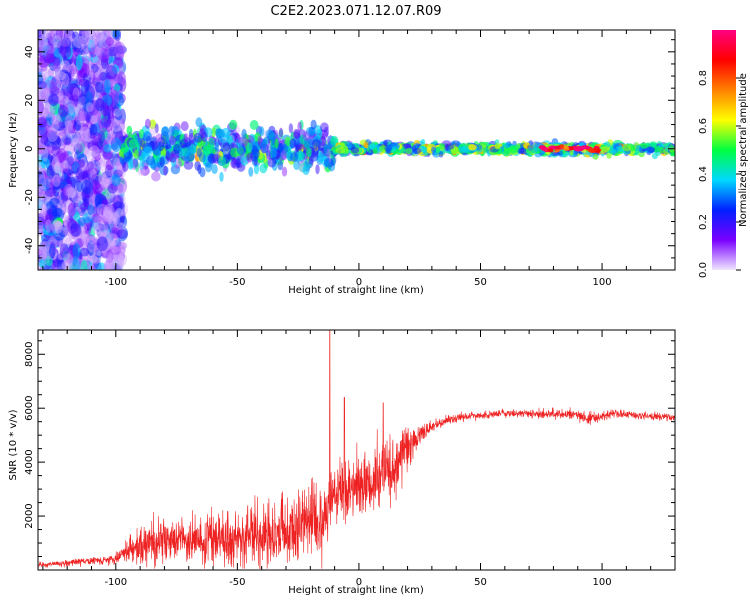  What do you see at coordinates (237, 282) in the screenshot?
I see `spectrogram-x-tick-label: -50` at bounding box center [237, 282].